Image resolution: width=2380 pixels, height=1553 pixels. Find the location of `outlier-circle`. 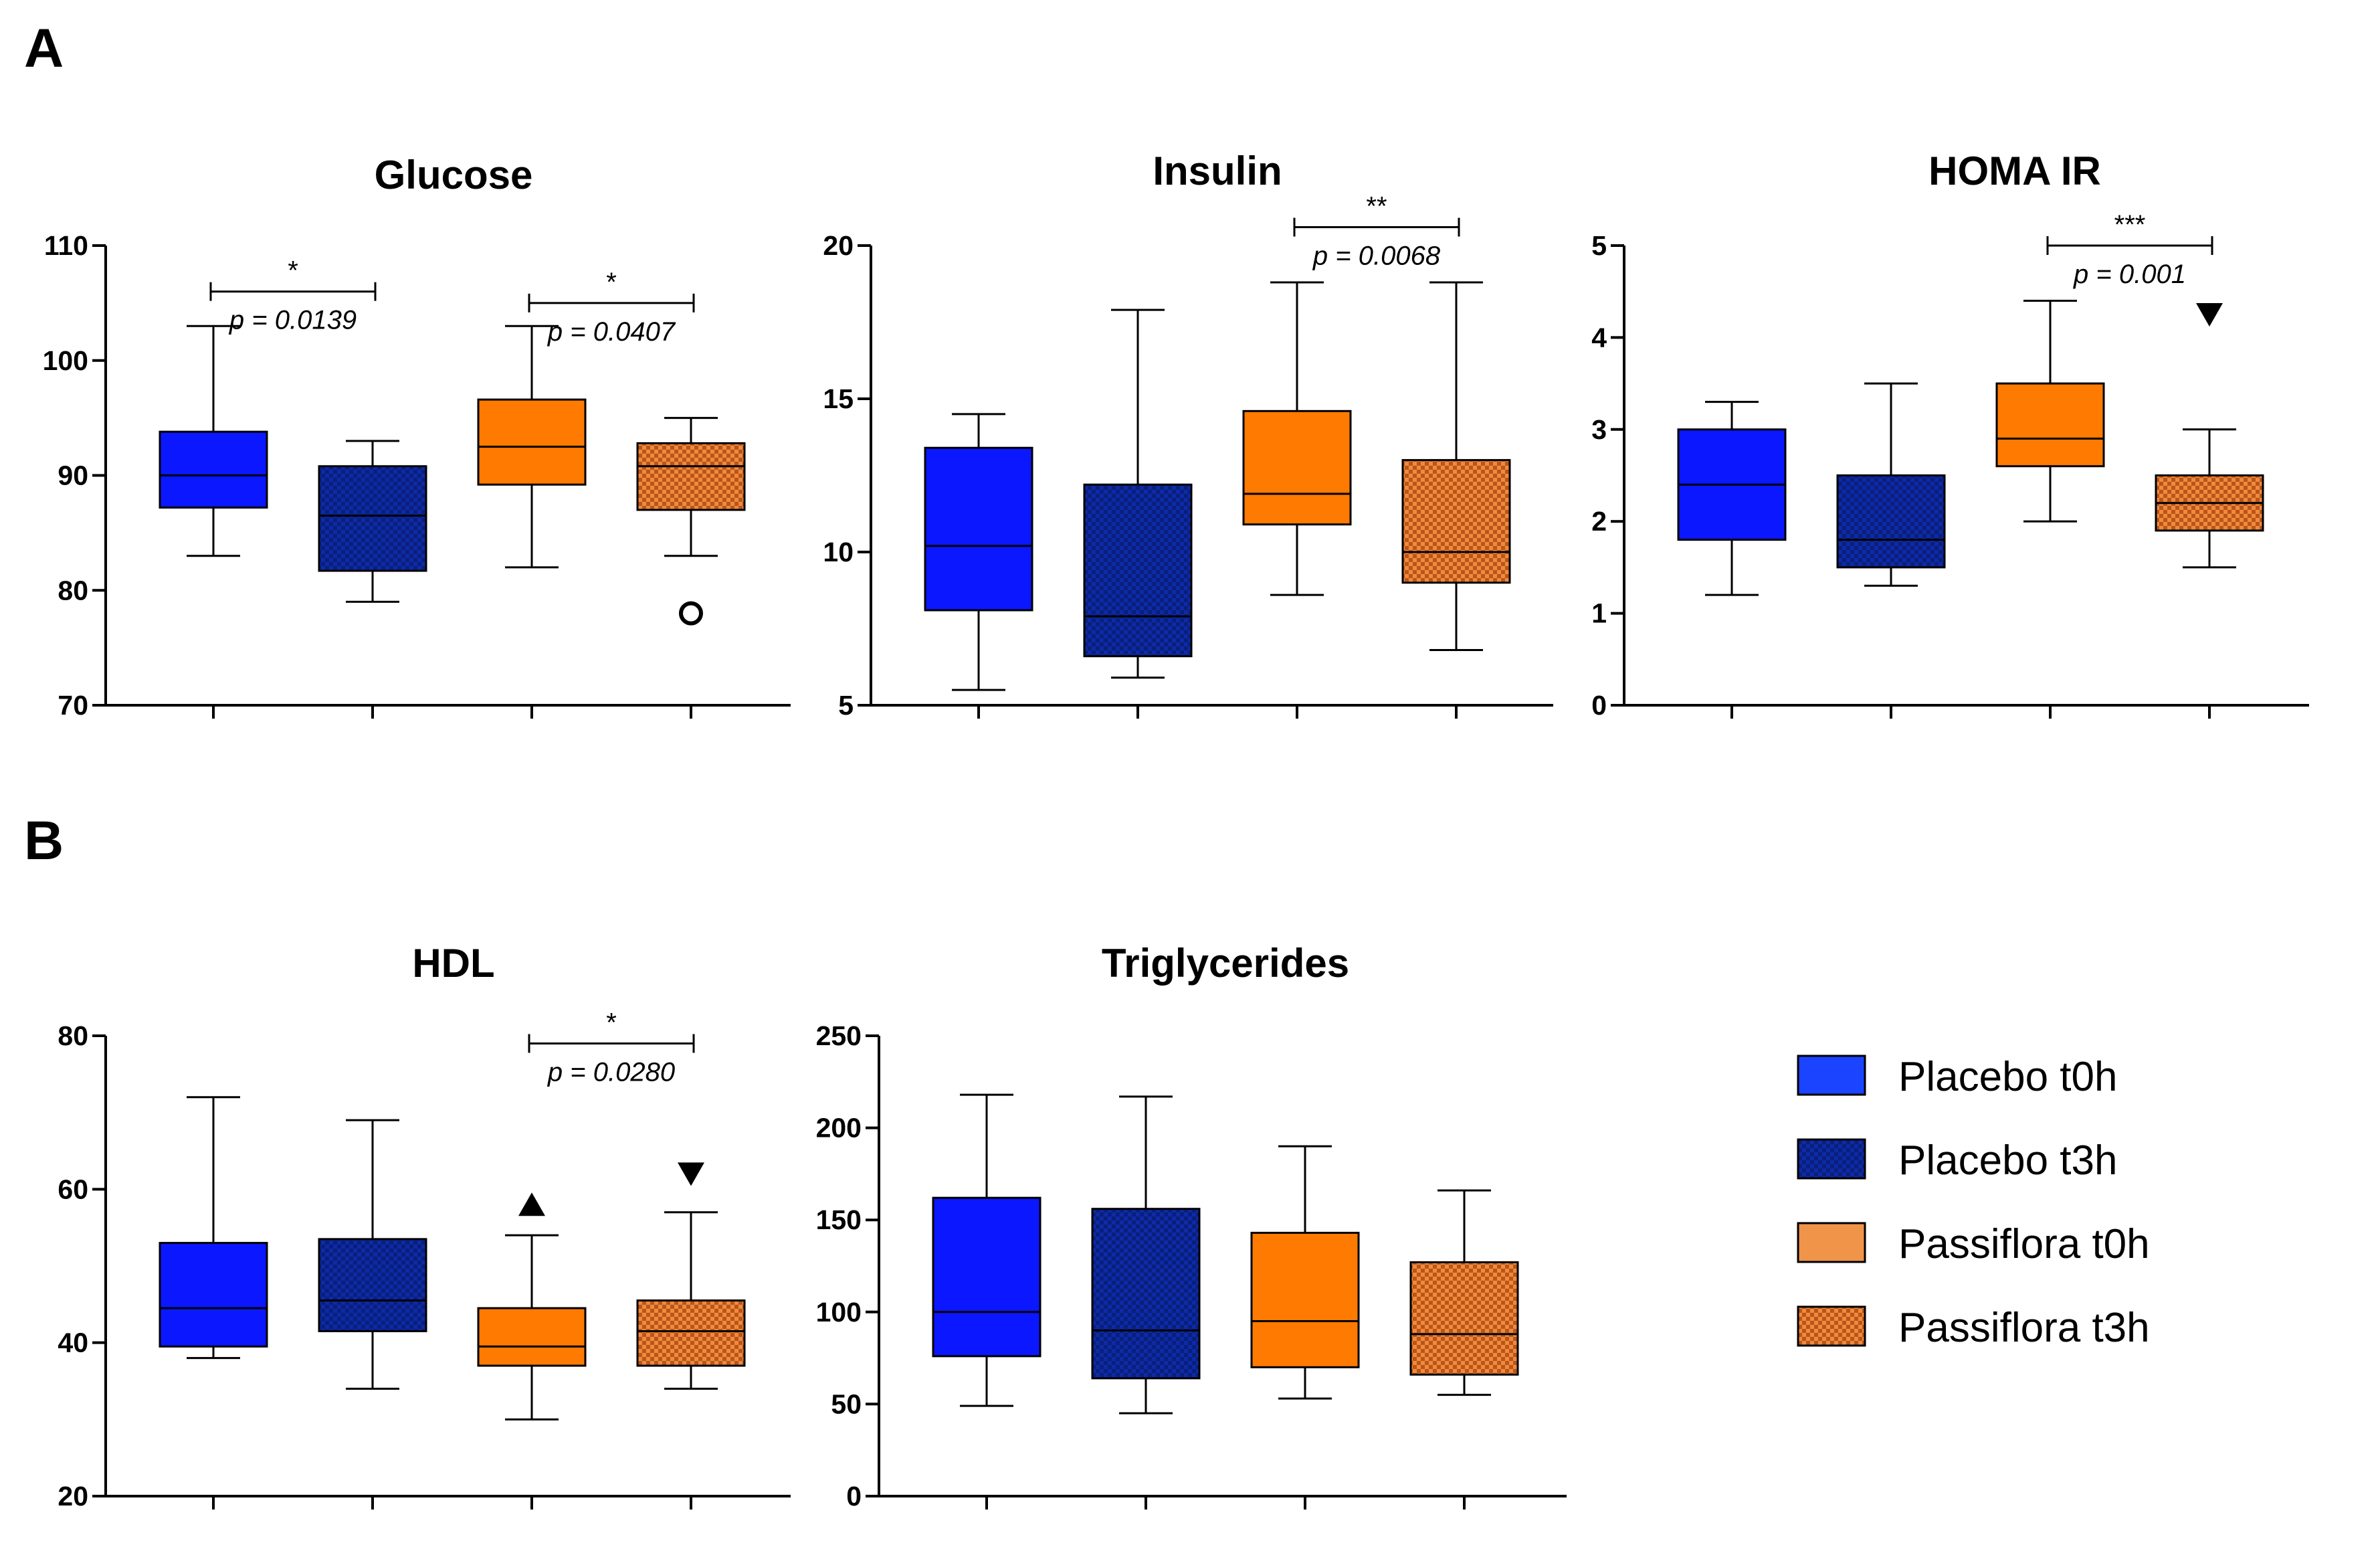

outlier-circle is located at coordinates (691, 613).